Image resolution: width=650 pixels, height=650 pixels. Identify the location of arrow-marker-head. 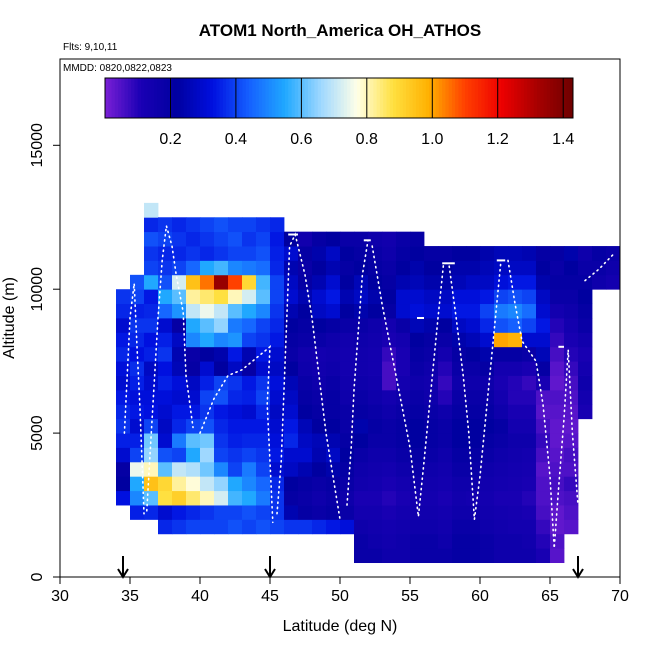
(578, 573).